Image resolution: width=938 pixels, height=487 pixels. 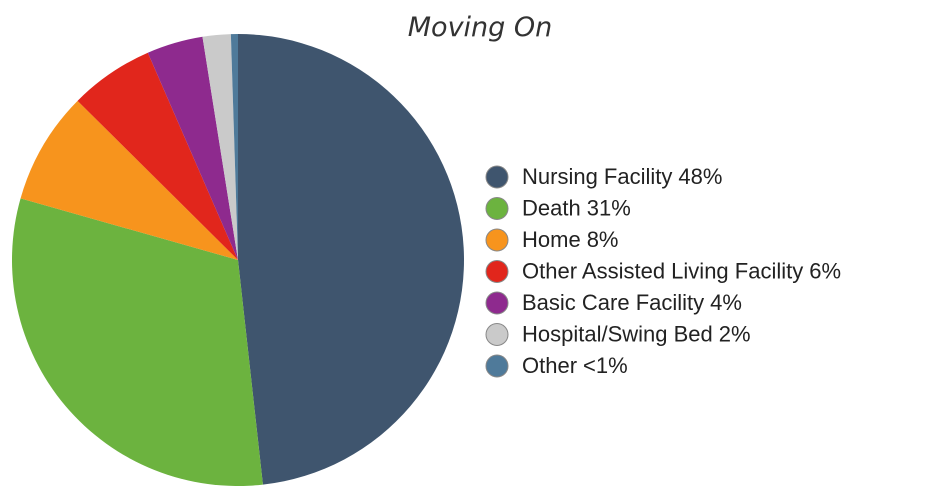 I want to click on legend-text: Other <1%, so click(x=575, y=365).